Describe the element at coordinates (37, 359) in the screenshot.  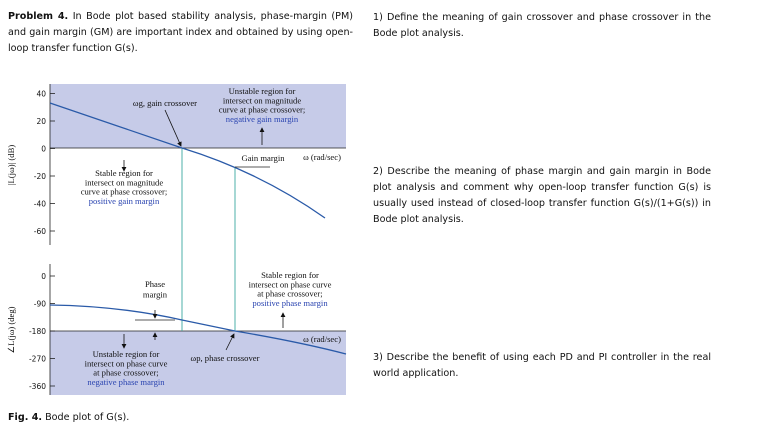
I see `tick-label: -270` at that location.